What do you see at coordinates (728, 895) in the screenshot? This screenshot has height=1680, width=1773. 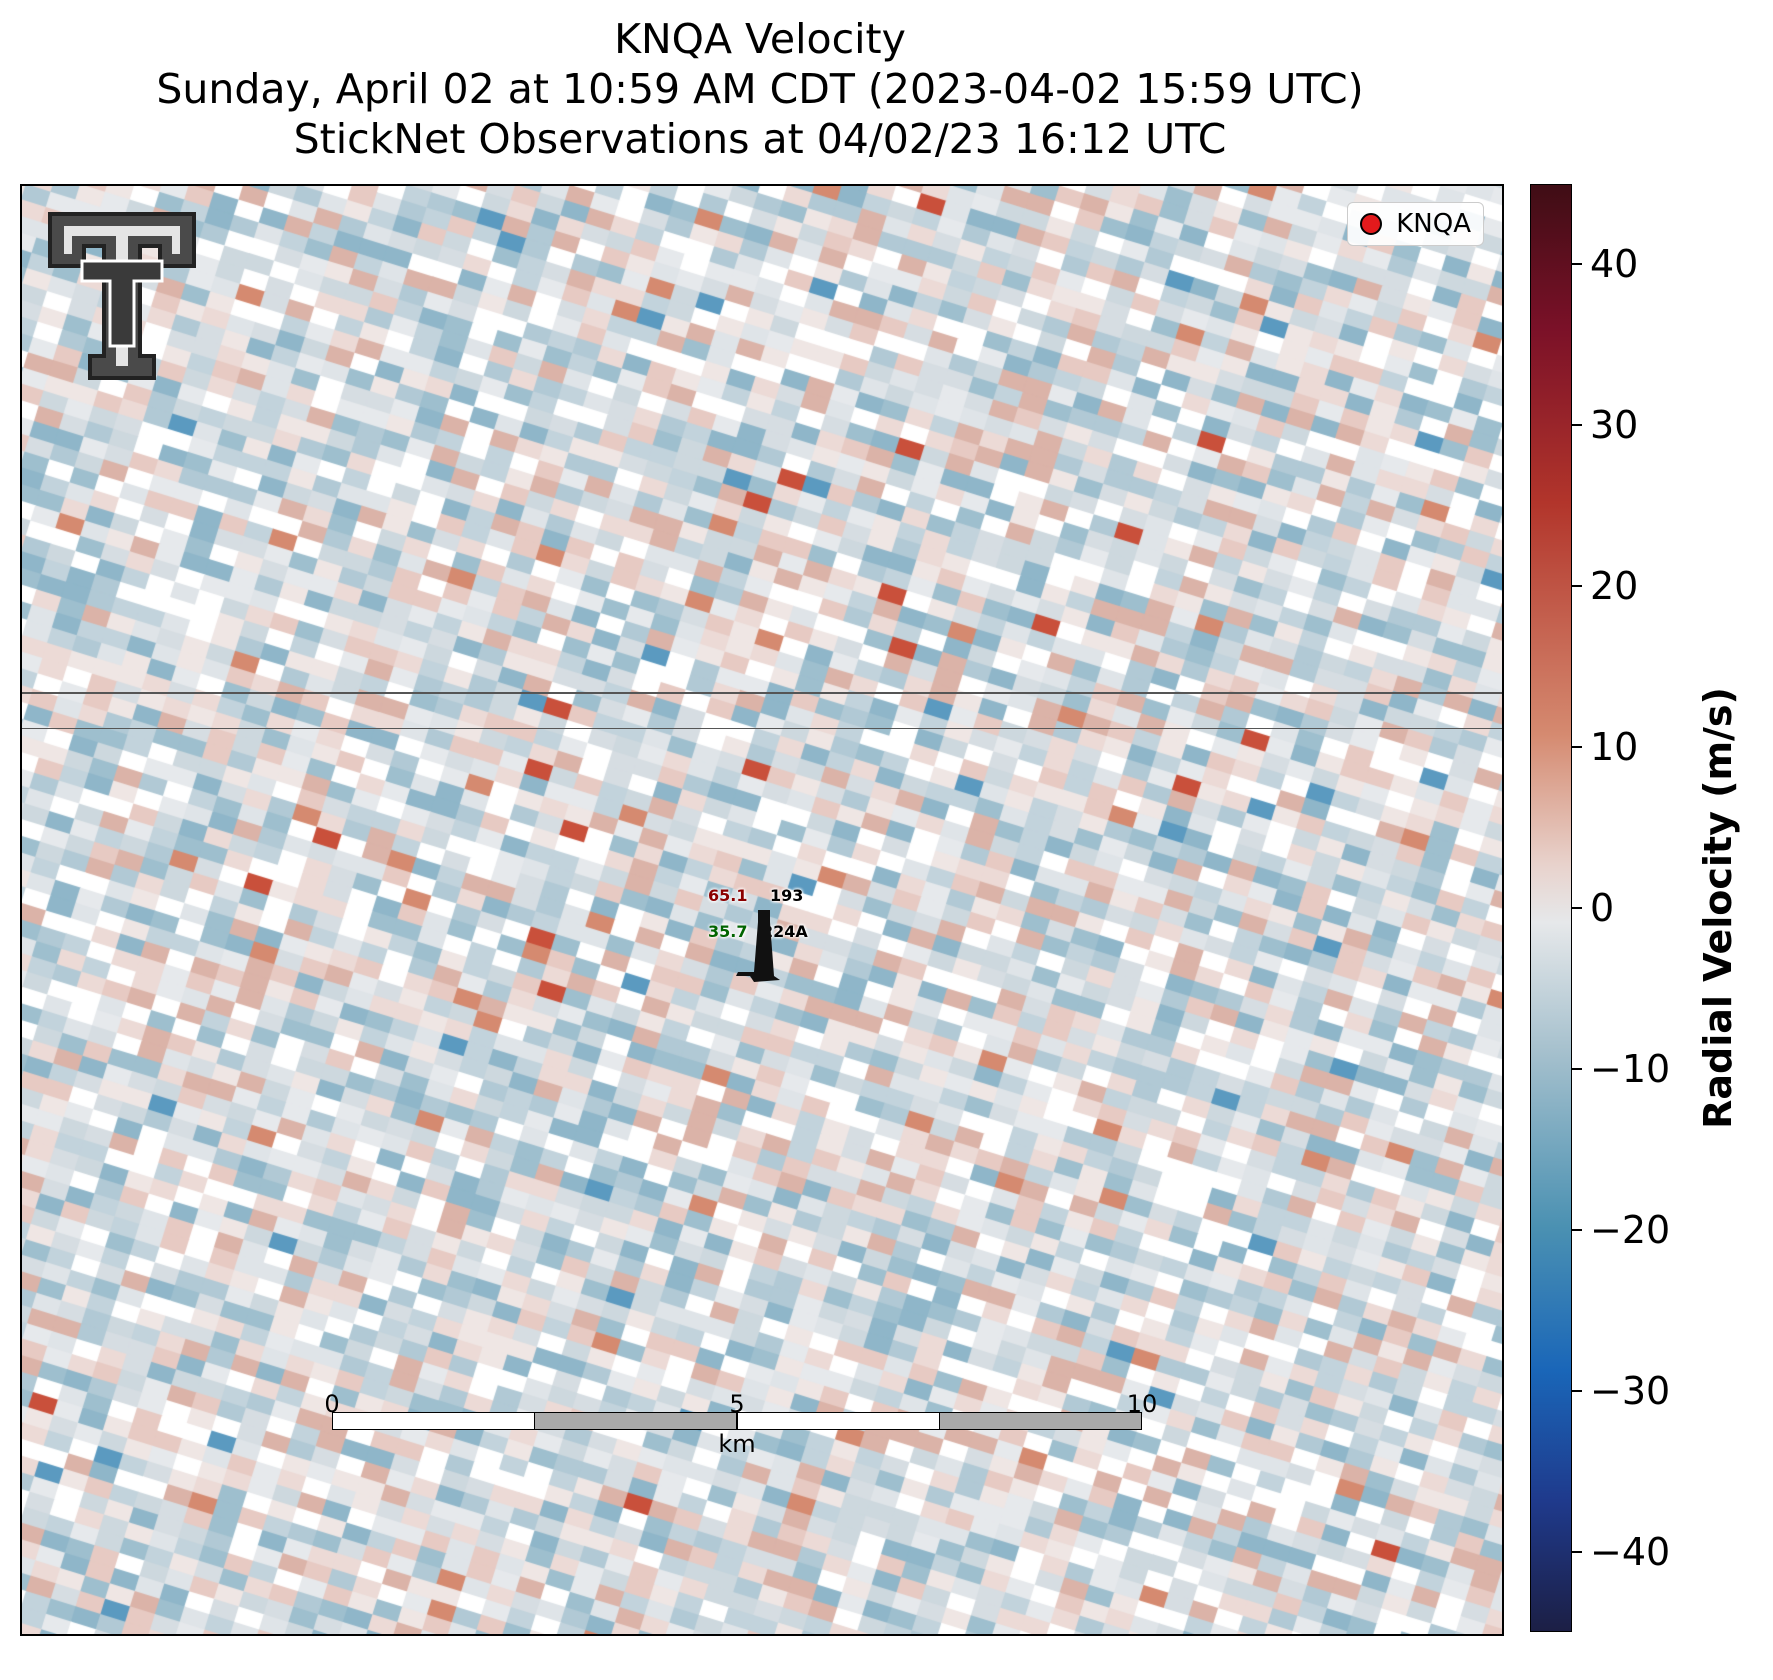 I see `station-193-temperature: 65.1` at bounding box center [728, 895].